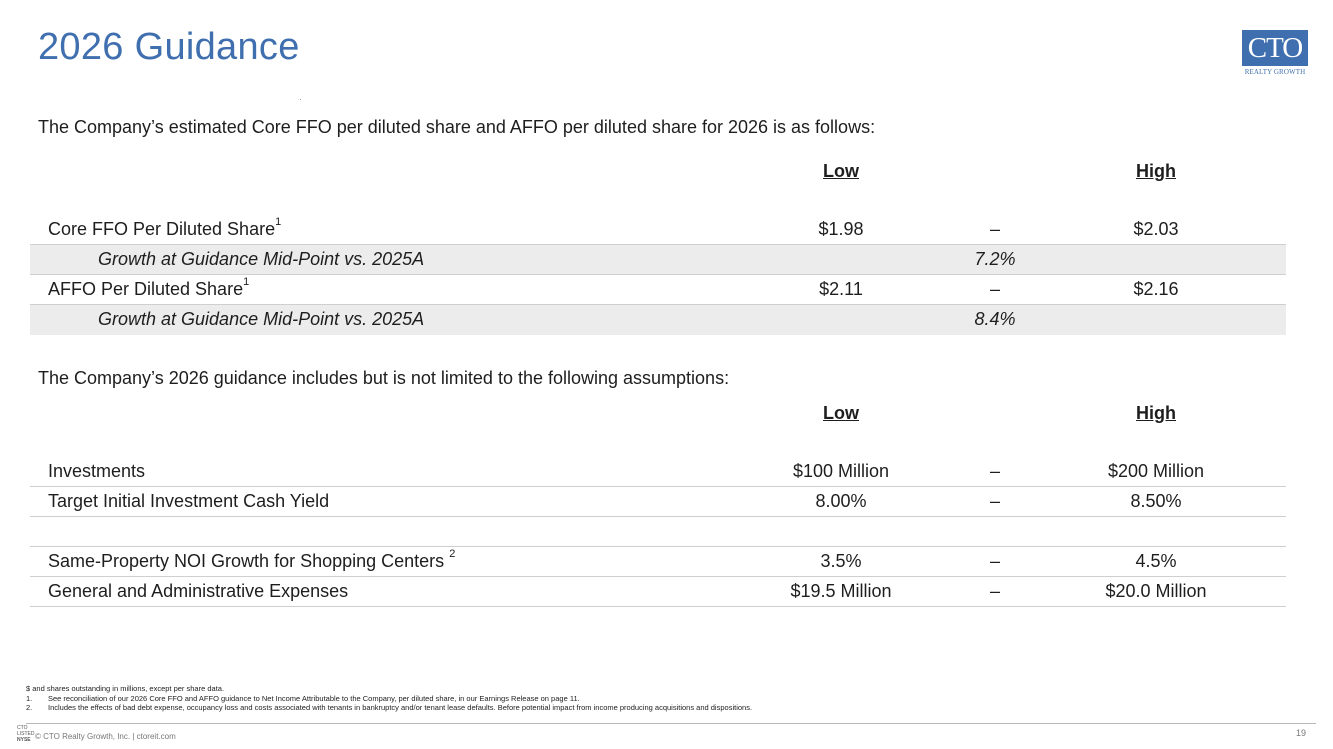  I want to click on midpoint-growth: 8.4%, so click(995, 319).